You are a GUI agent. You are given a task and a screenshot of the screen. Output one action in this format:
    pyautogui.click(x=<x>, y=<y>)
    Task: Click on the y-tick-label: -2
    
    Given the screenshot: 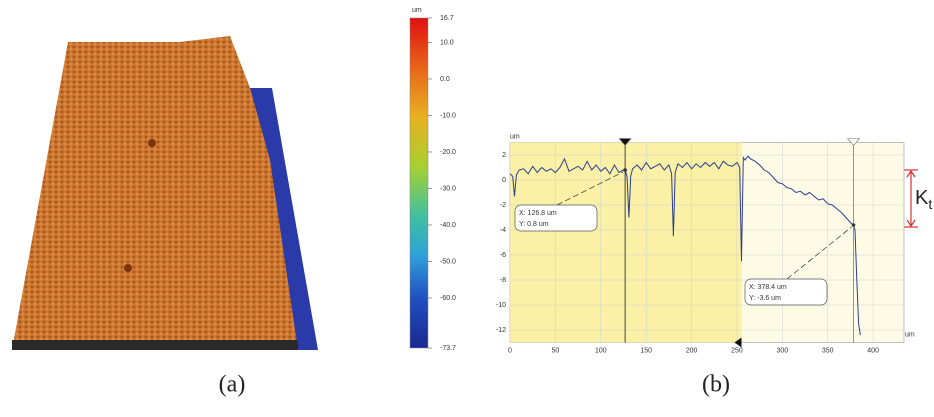 What is the action you would take?
    pyautogui.click(x=503, y=205)
    